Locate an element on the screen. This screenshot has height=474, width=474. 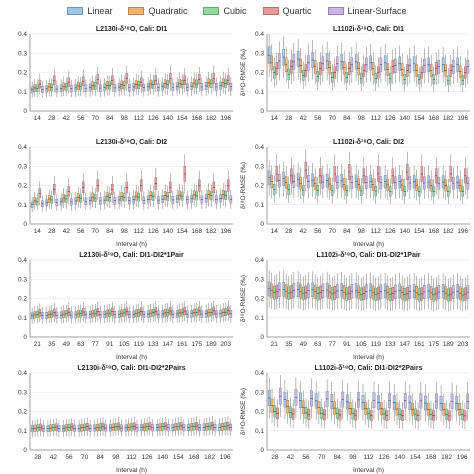
x-tick-label: 168 is located at coordinates (196, 118).